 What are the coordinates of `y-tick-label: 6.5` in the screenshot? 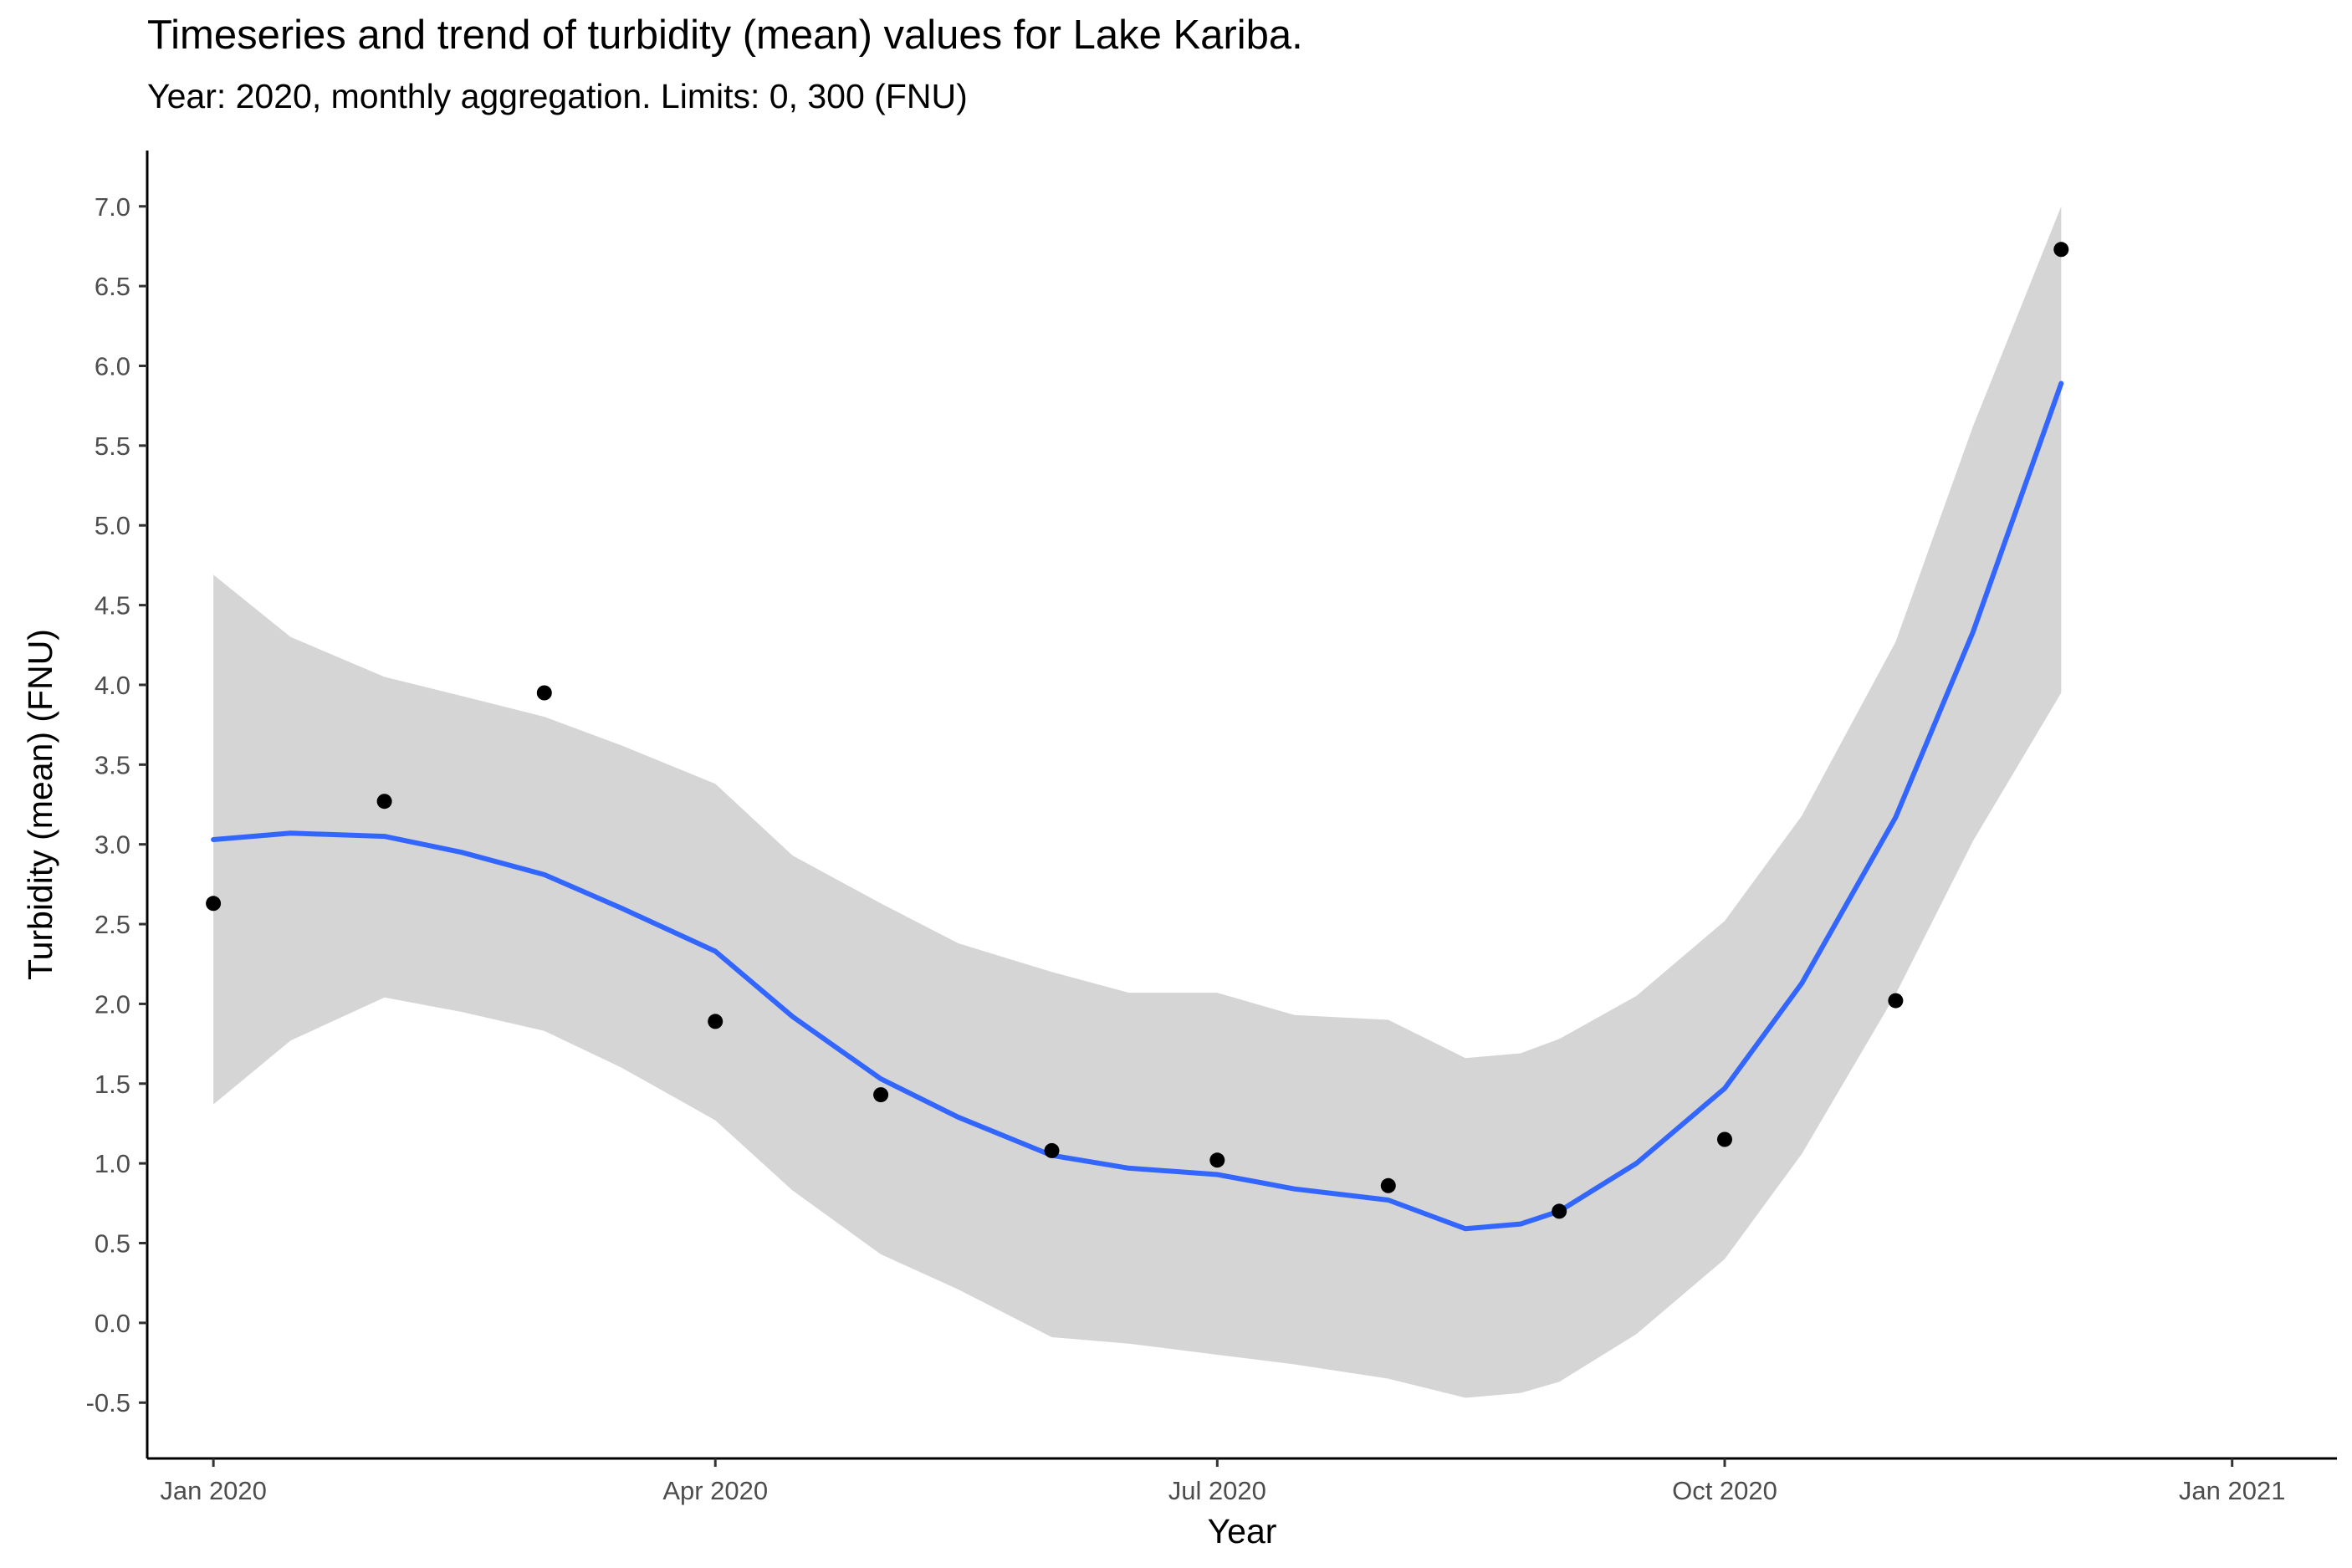 It's located at (112, 286).